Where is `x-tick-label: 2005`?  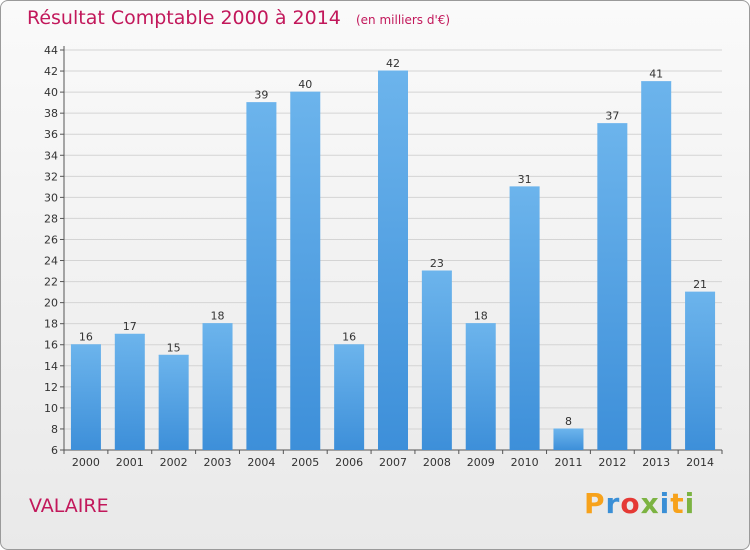
x-tick-label: 2005 is located at coordinates (305, 462).